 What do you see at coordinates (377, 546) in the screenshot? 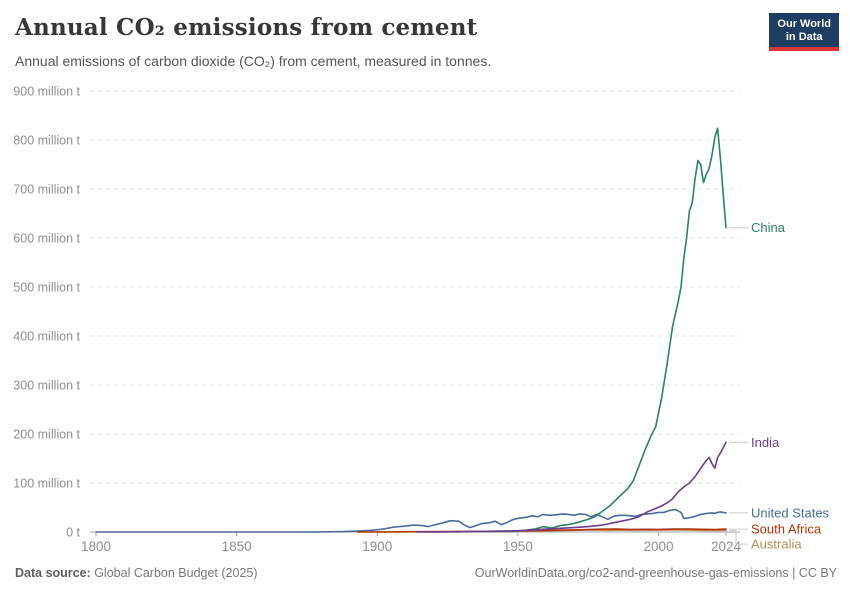
I see `x-tick-label: 1900` at bounding box center [377, 546].